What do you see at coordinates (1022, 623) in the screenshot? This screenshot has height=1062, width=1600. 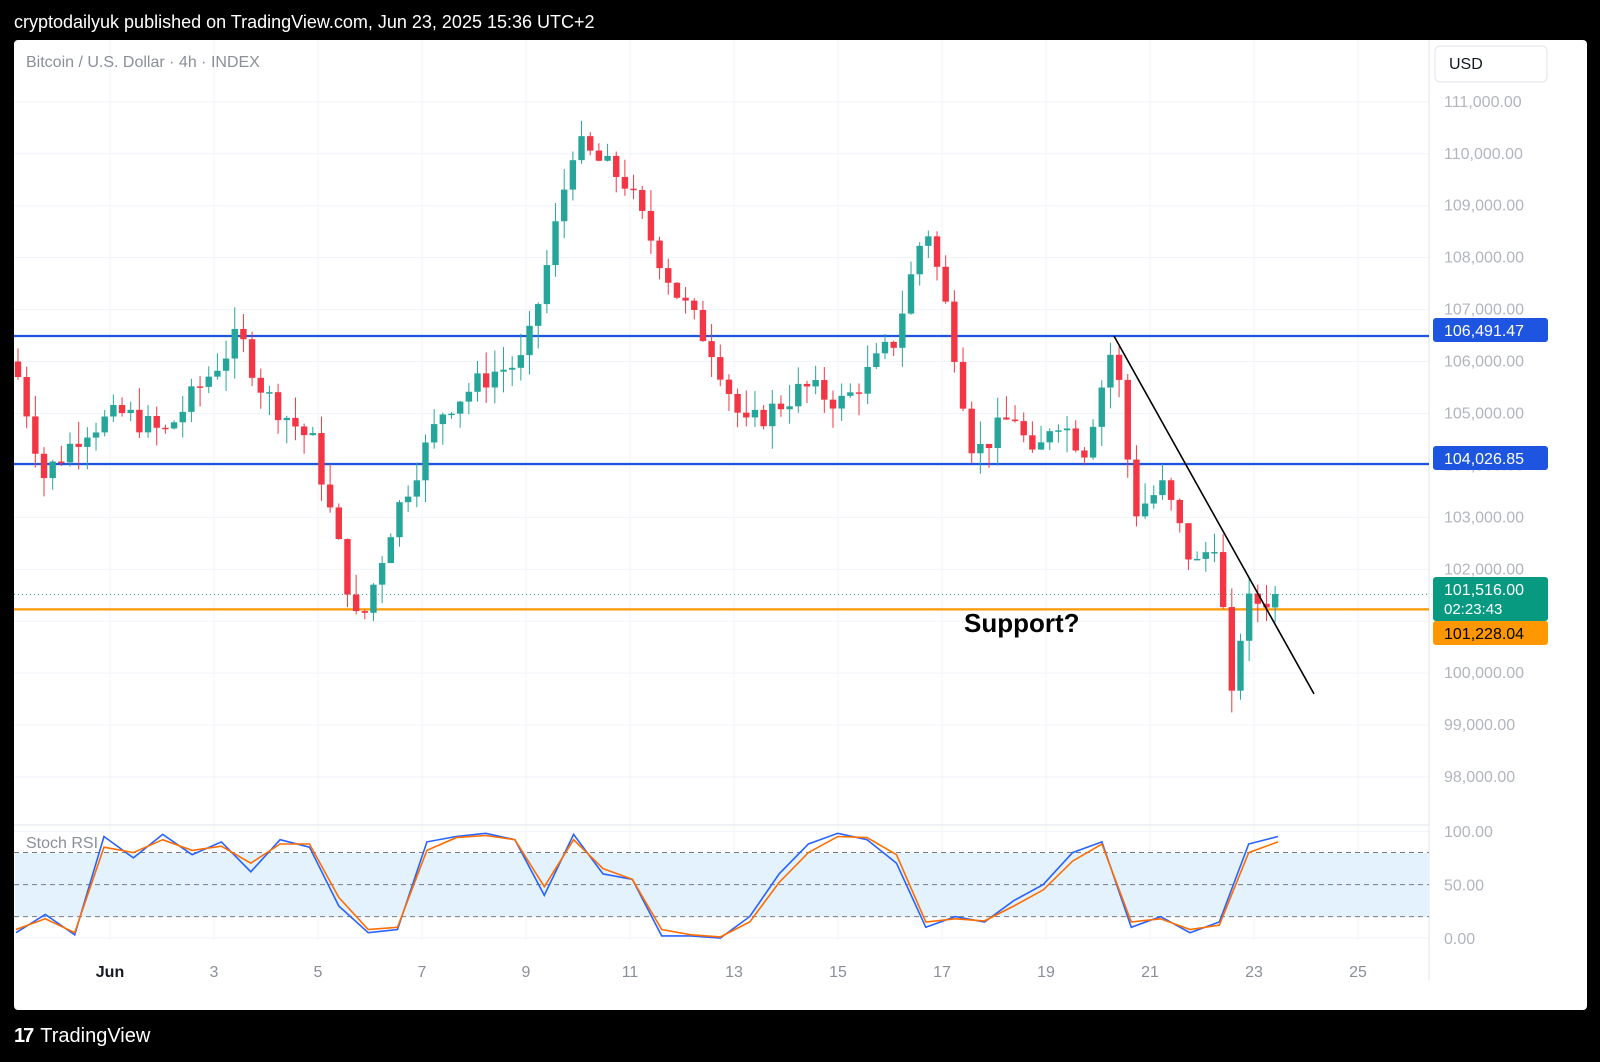 I see `support-annotation: Support?` at bounding box center [1022, 623].